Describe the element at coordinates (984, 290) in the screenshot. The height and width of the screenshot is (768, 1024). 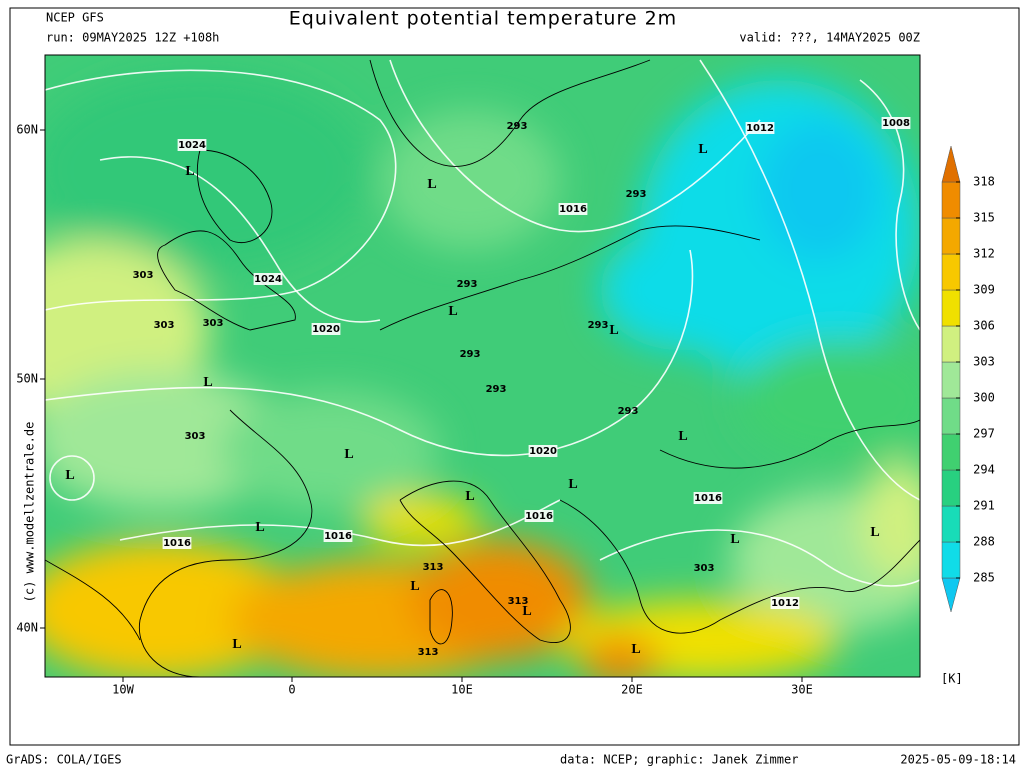
I see `colorbar-label: 309` at that location.